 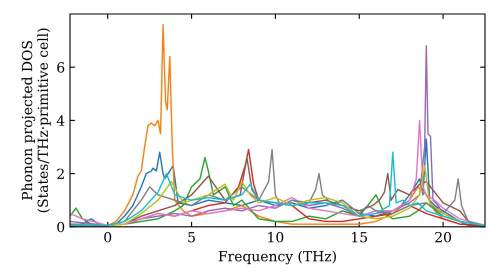 I want to click on x-tick-label: 0, so click(x=108, y=237).